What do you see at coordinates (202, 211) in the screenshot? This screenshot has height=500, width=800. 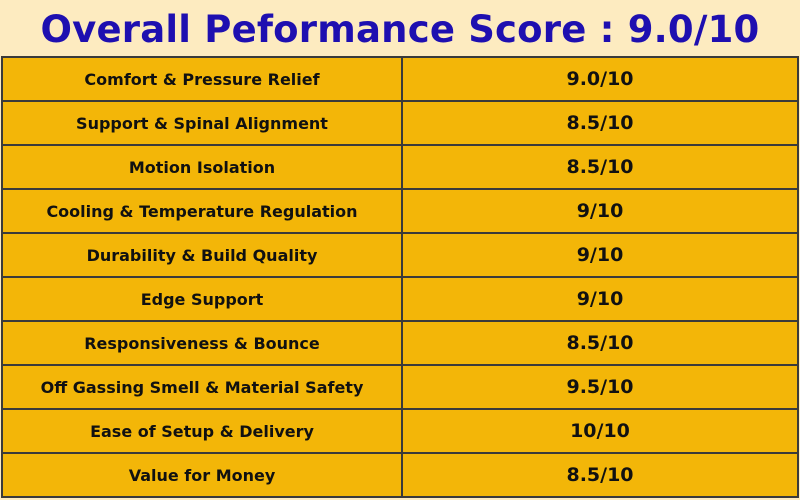 I see `row-label: Cooling & Temperature Regulation` at bounding box center [202, 211].